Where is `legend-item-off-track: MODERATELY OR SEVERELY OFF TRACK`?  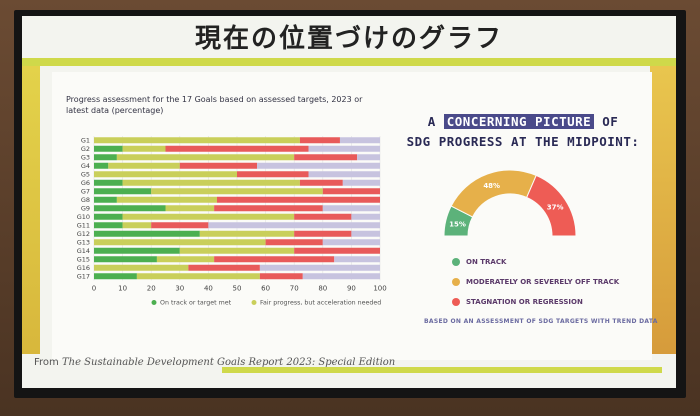 legend-item-off-track: MODERATELY OR SEVERELY OFF TRACK is located at coordinates (535, 282).